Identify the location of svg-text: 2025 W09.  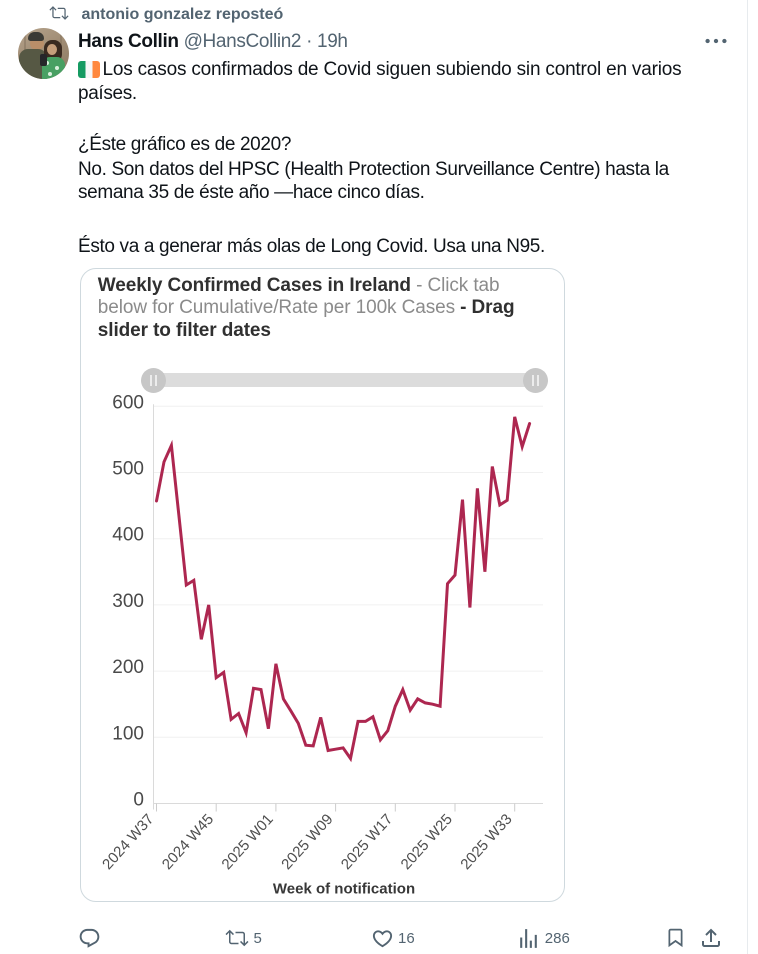
(307, 842).